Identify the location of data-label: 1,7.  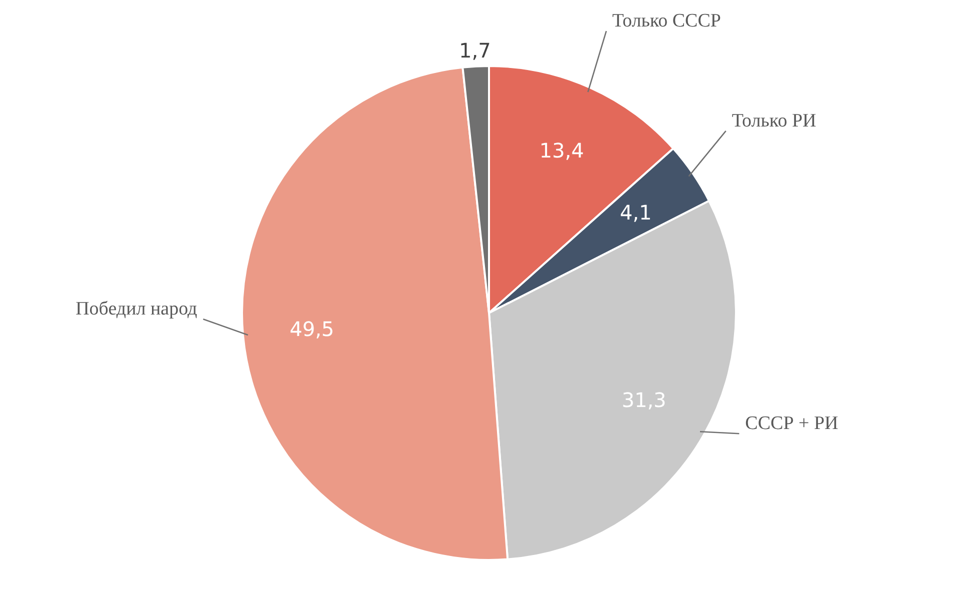
(475, 50).